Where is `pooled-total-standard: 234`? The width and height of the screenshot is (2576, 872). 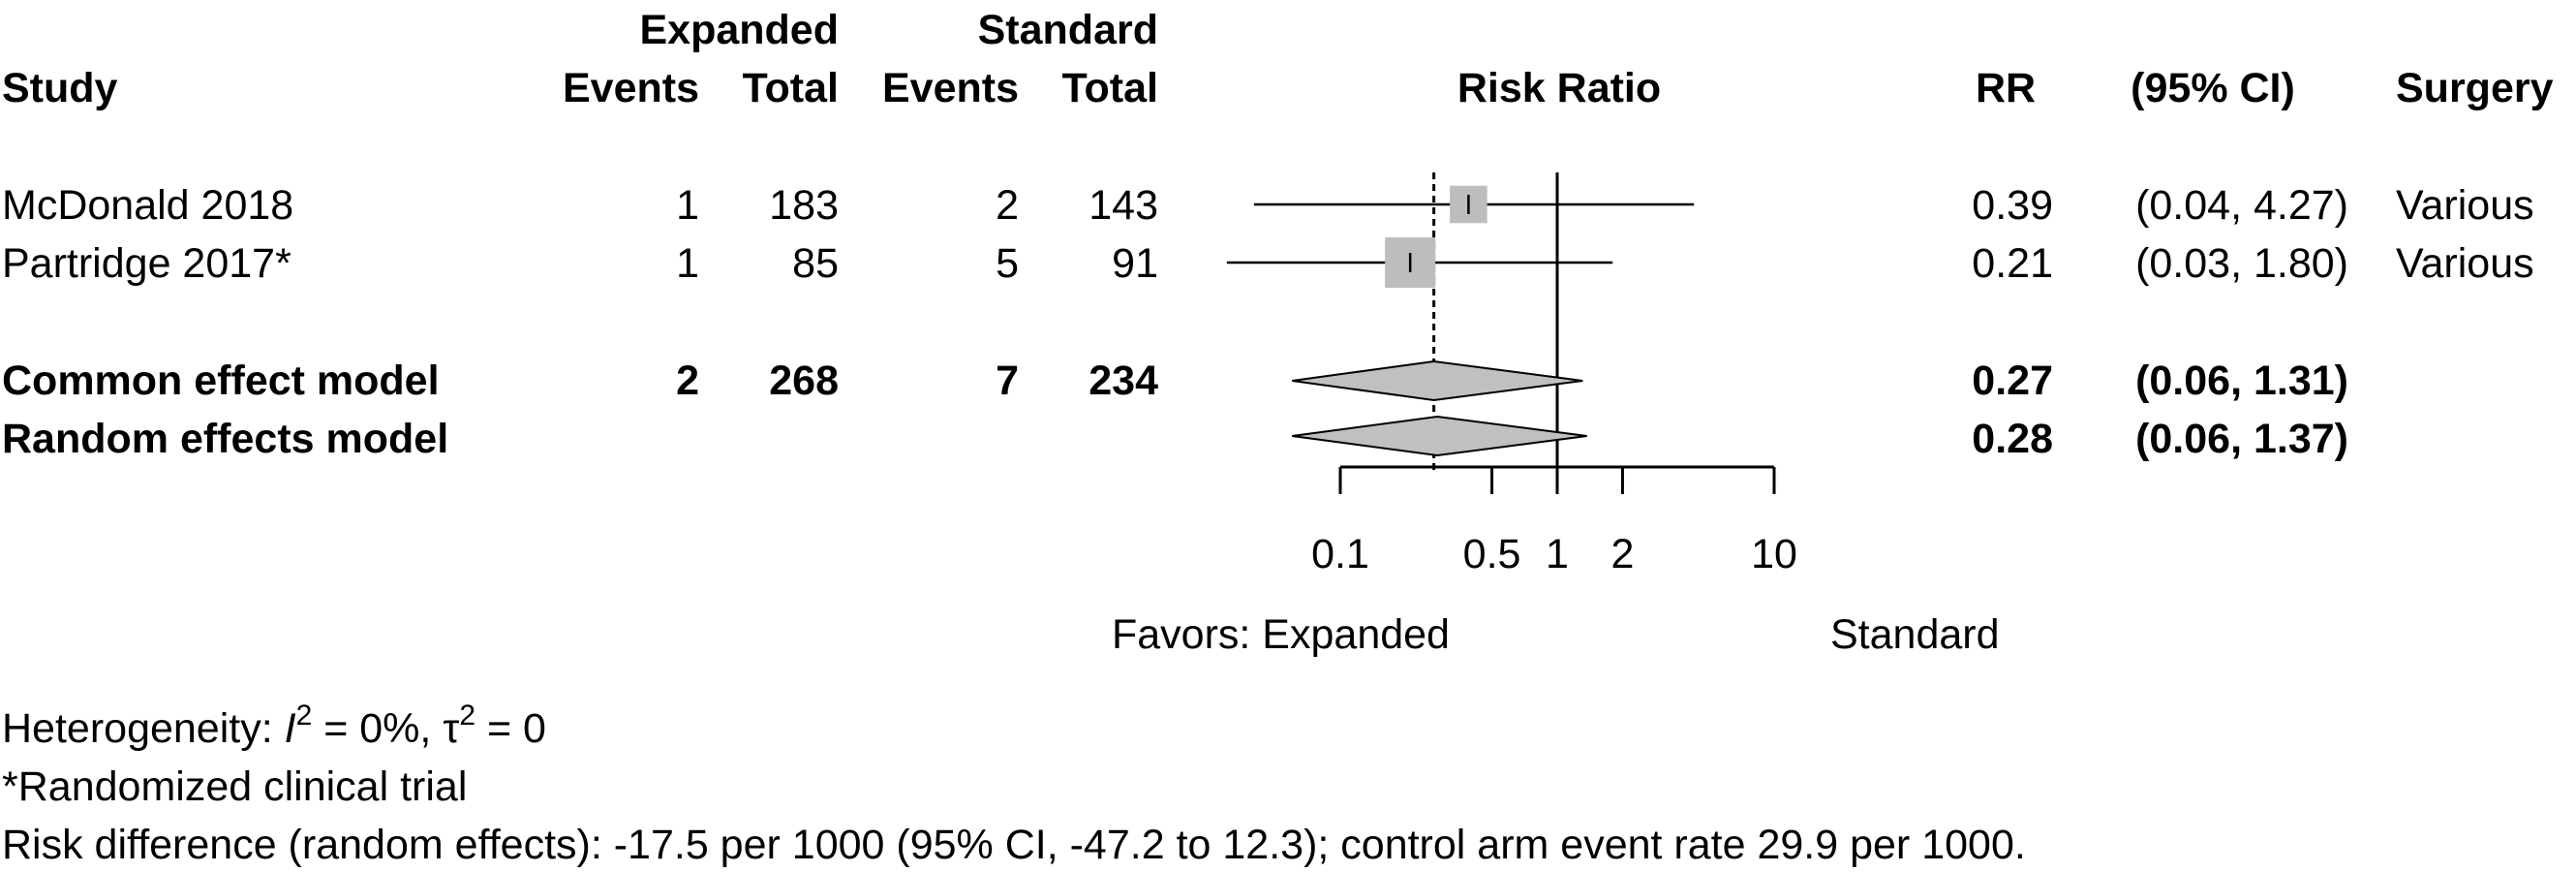
pooled-total-standard: 234 is located at coordinates (1123, 381).